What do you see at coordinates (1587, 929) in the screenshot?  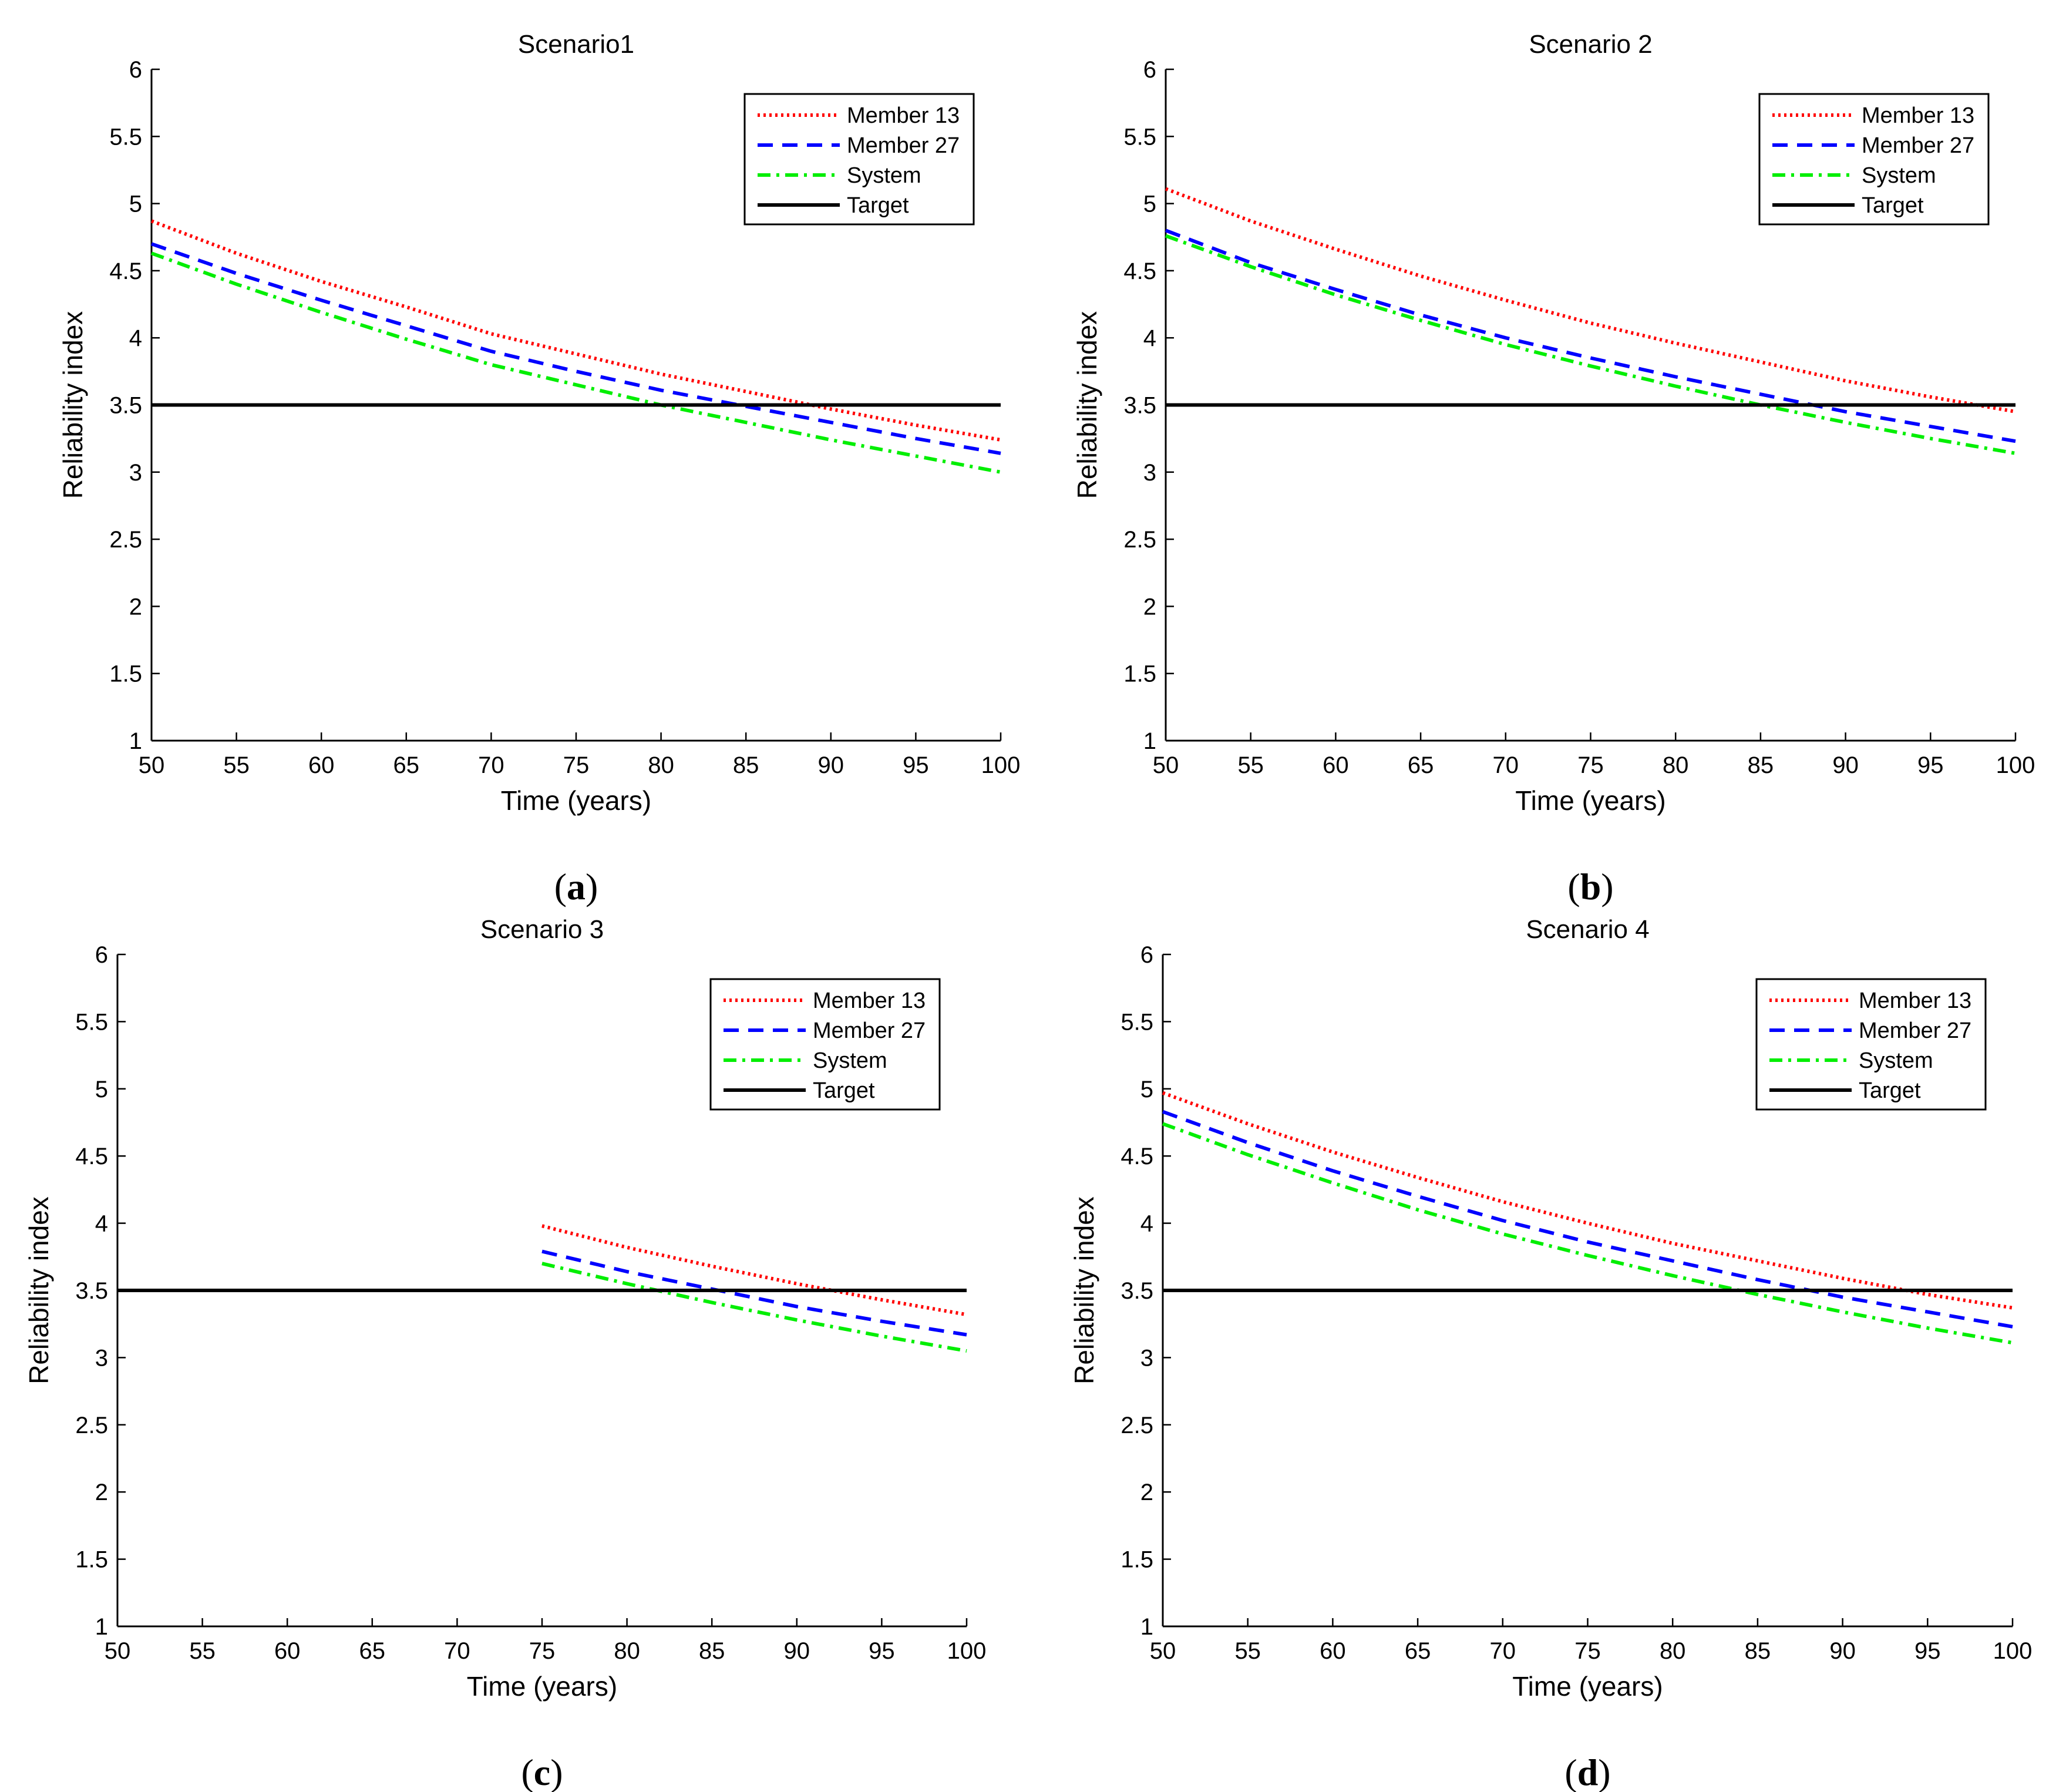 I see `chart-title: Scenario 4` at bounding box center [1587, 929].